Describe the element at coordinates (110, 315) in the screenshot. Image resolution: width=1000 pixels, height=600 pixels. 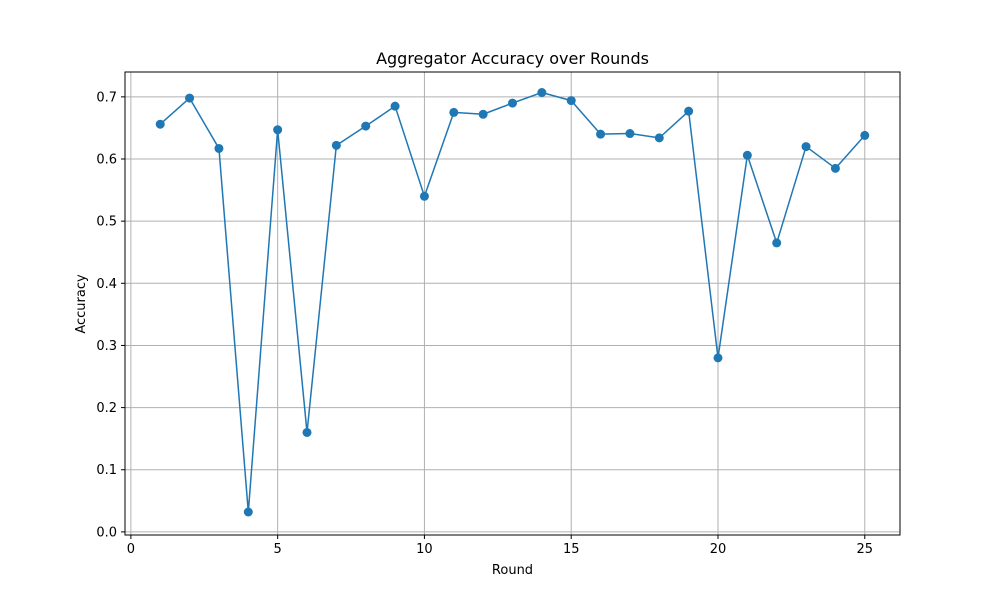
I see `y-axis: 0.0 0.1 0.2 0.3 0.4 0.5 0.6 0.7` at that location.